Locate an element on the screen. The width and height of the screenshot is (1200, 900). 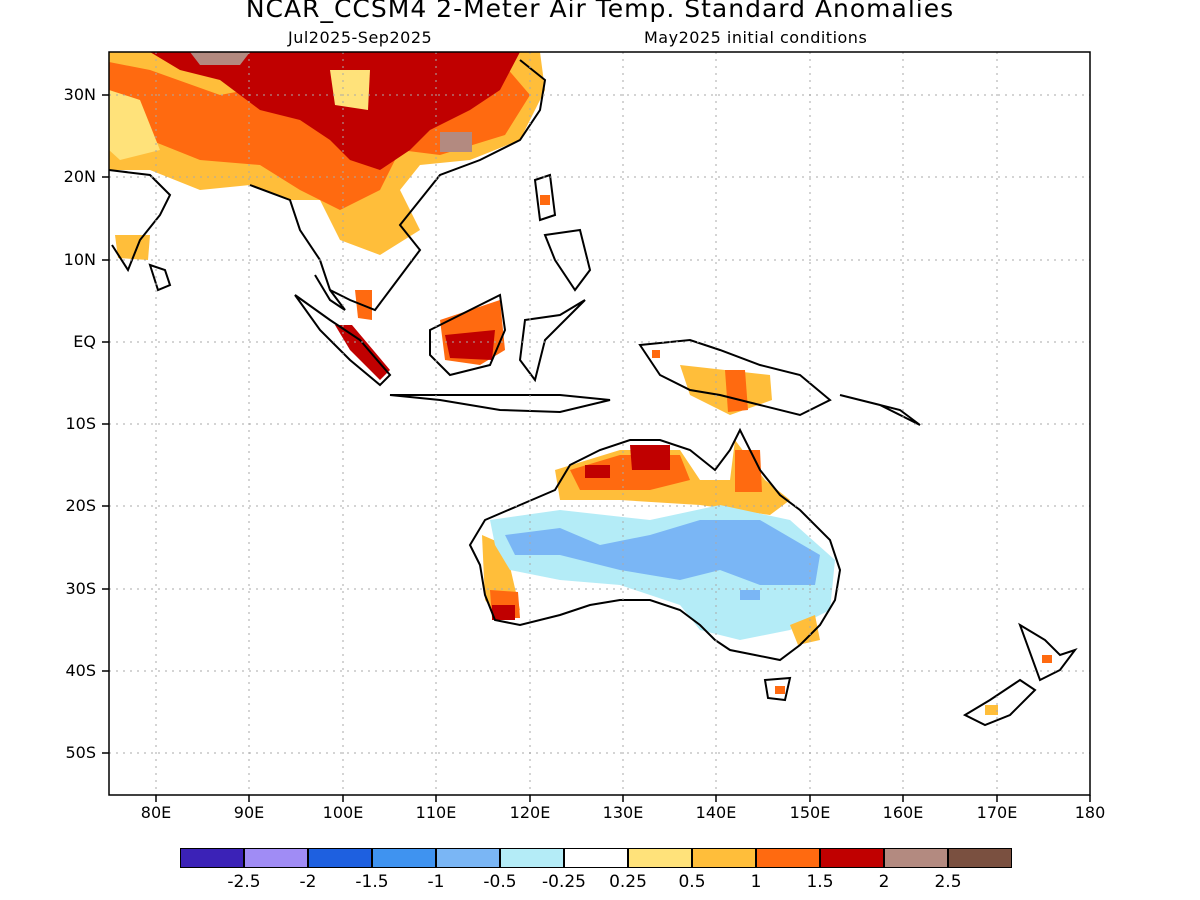
lon-label: 170E is located at coordinates (997, 812).